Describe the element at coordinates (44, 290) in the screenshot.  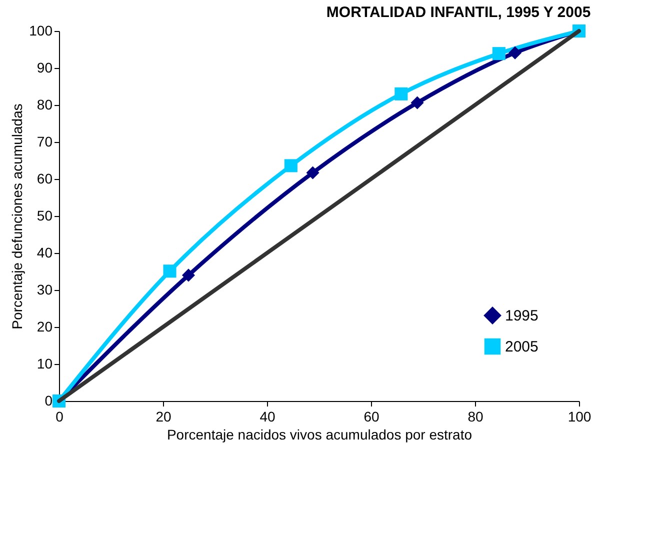
I see `y-tick-label: 30` at that location.